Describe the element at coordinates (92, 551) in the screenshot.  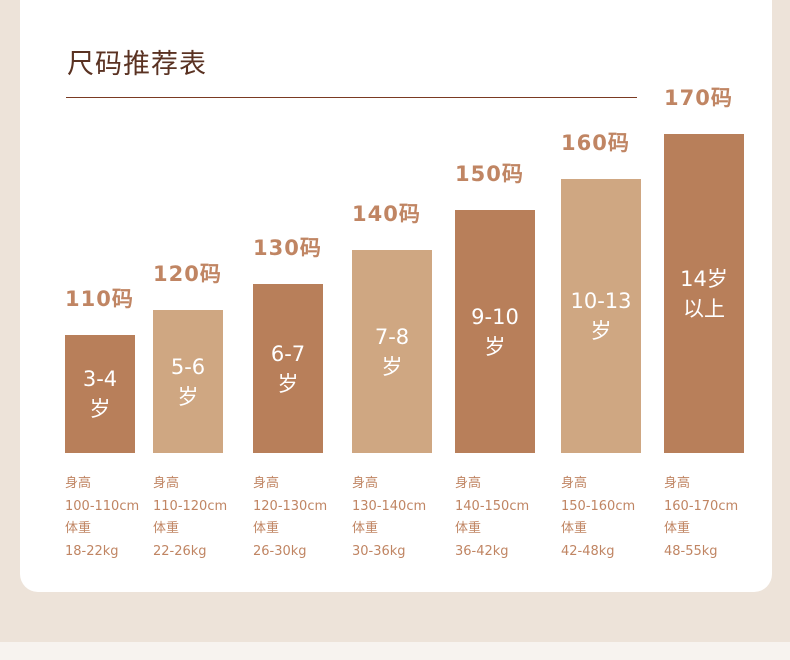
I see `weight: 18-22kg` at that location.